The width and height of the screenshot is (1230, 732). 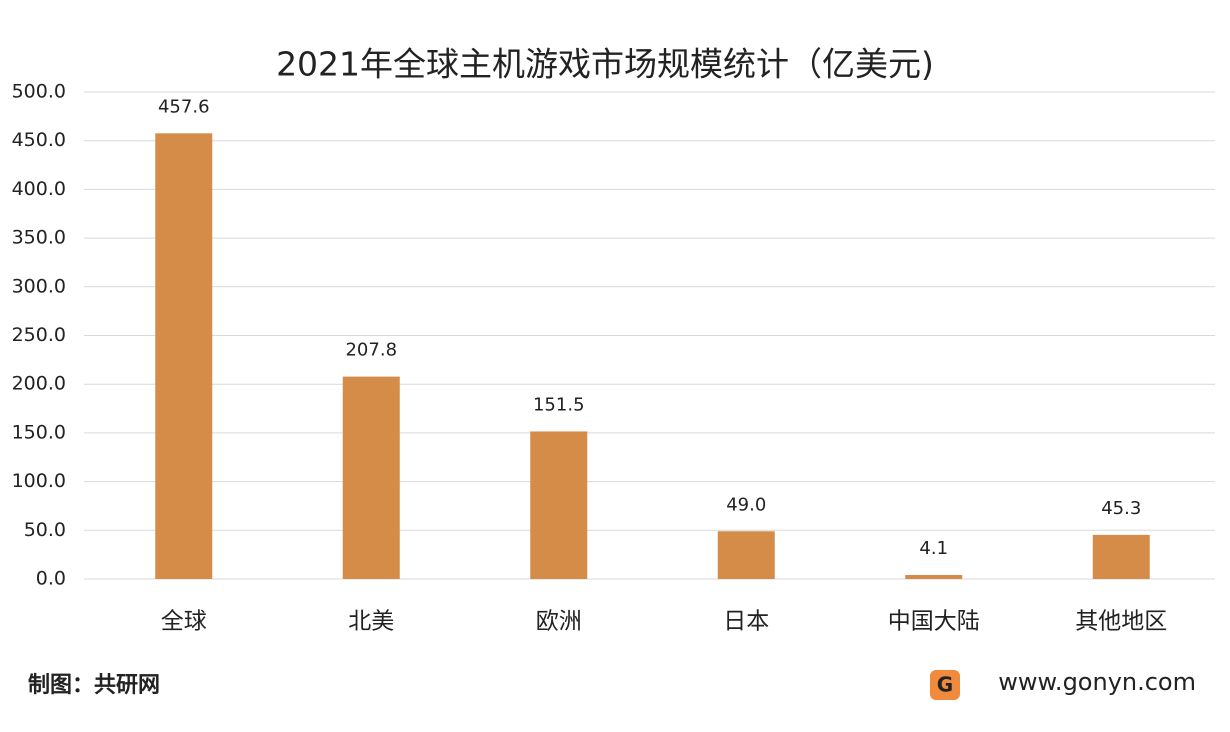 What do you see at coordinates (39, 92) in the screenshot?
I see `y-tick-label: 500.0` at bounding box center [39, 92].